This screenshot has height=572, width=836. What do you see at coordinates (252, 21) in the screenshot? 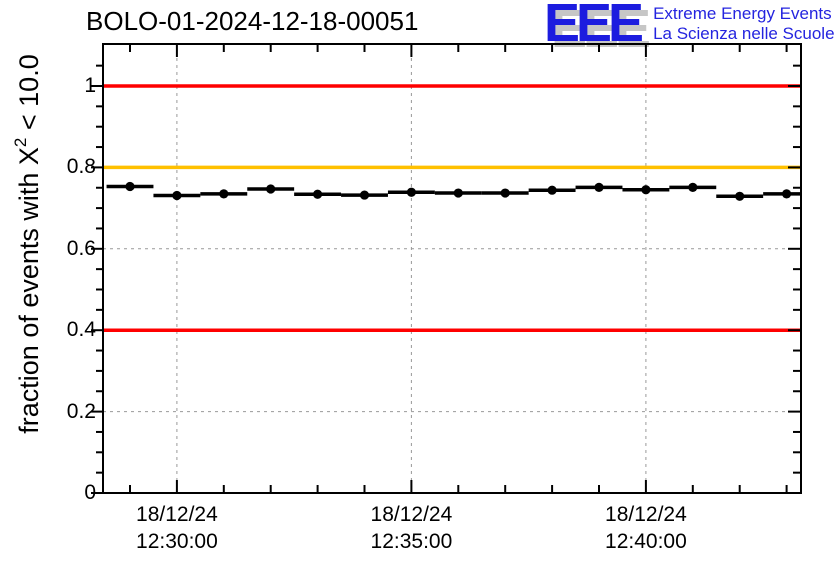
I see `plot-title: BOLO-01-2024-12-18-00051` at bounding box center [252, 21].